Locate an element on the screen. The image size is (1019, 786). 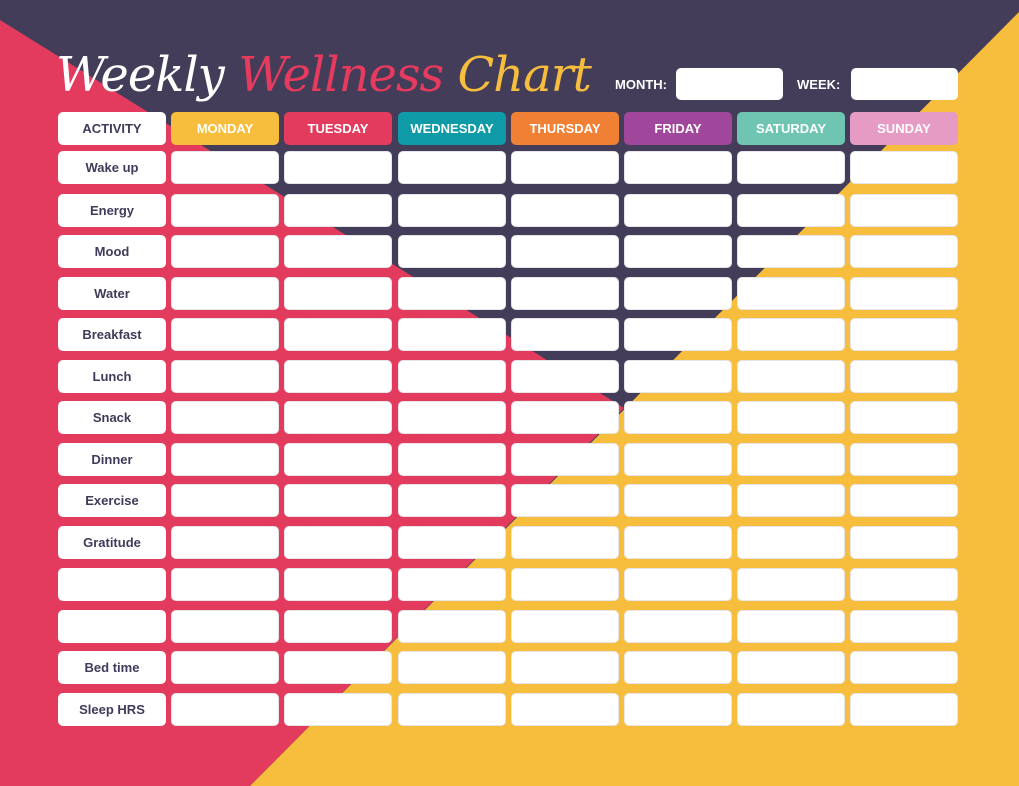
week-field is located at coordinates (904, 84).